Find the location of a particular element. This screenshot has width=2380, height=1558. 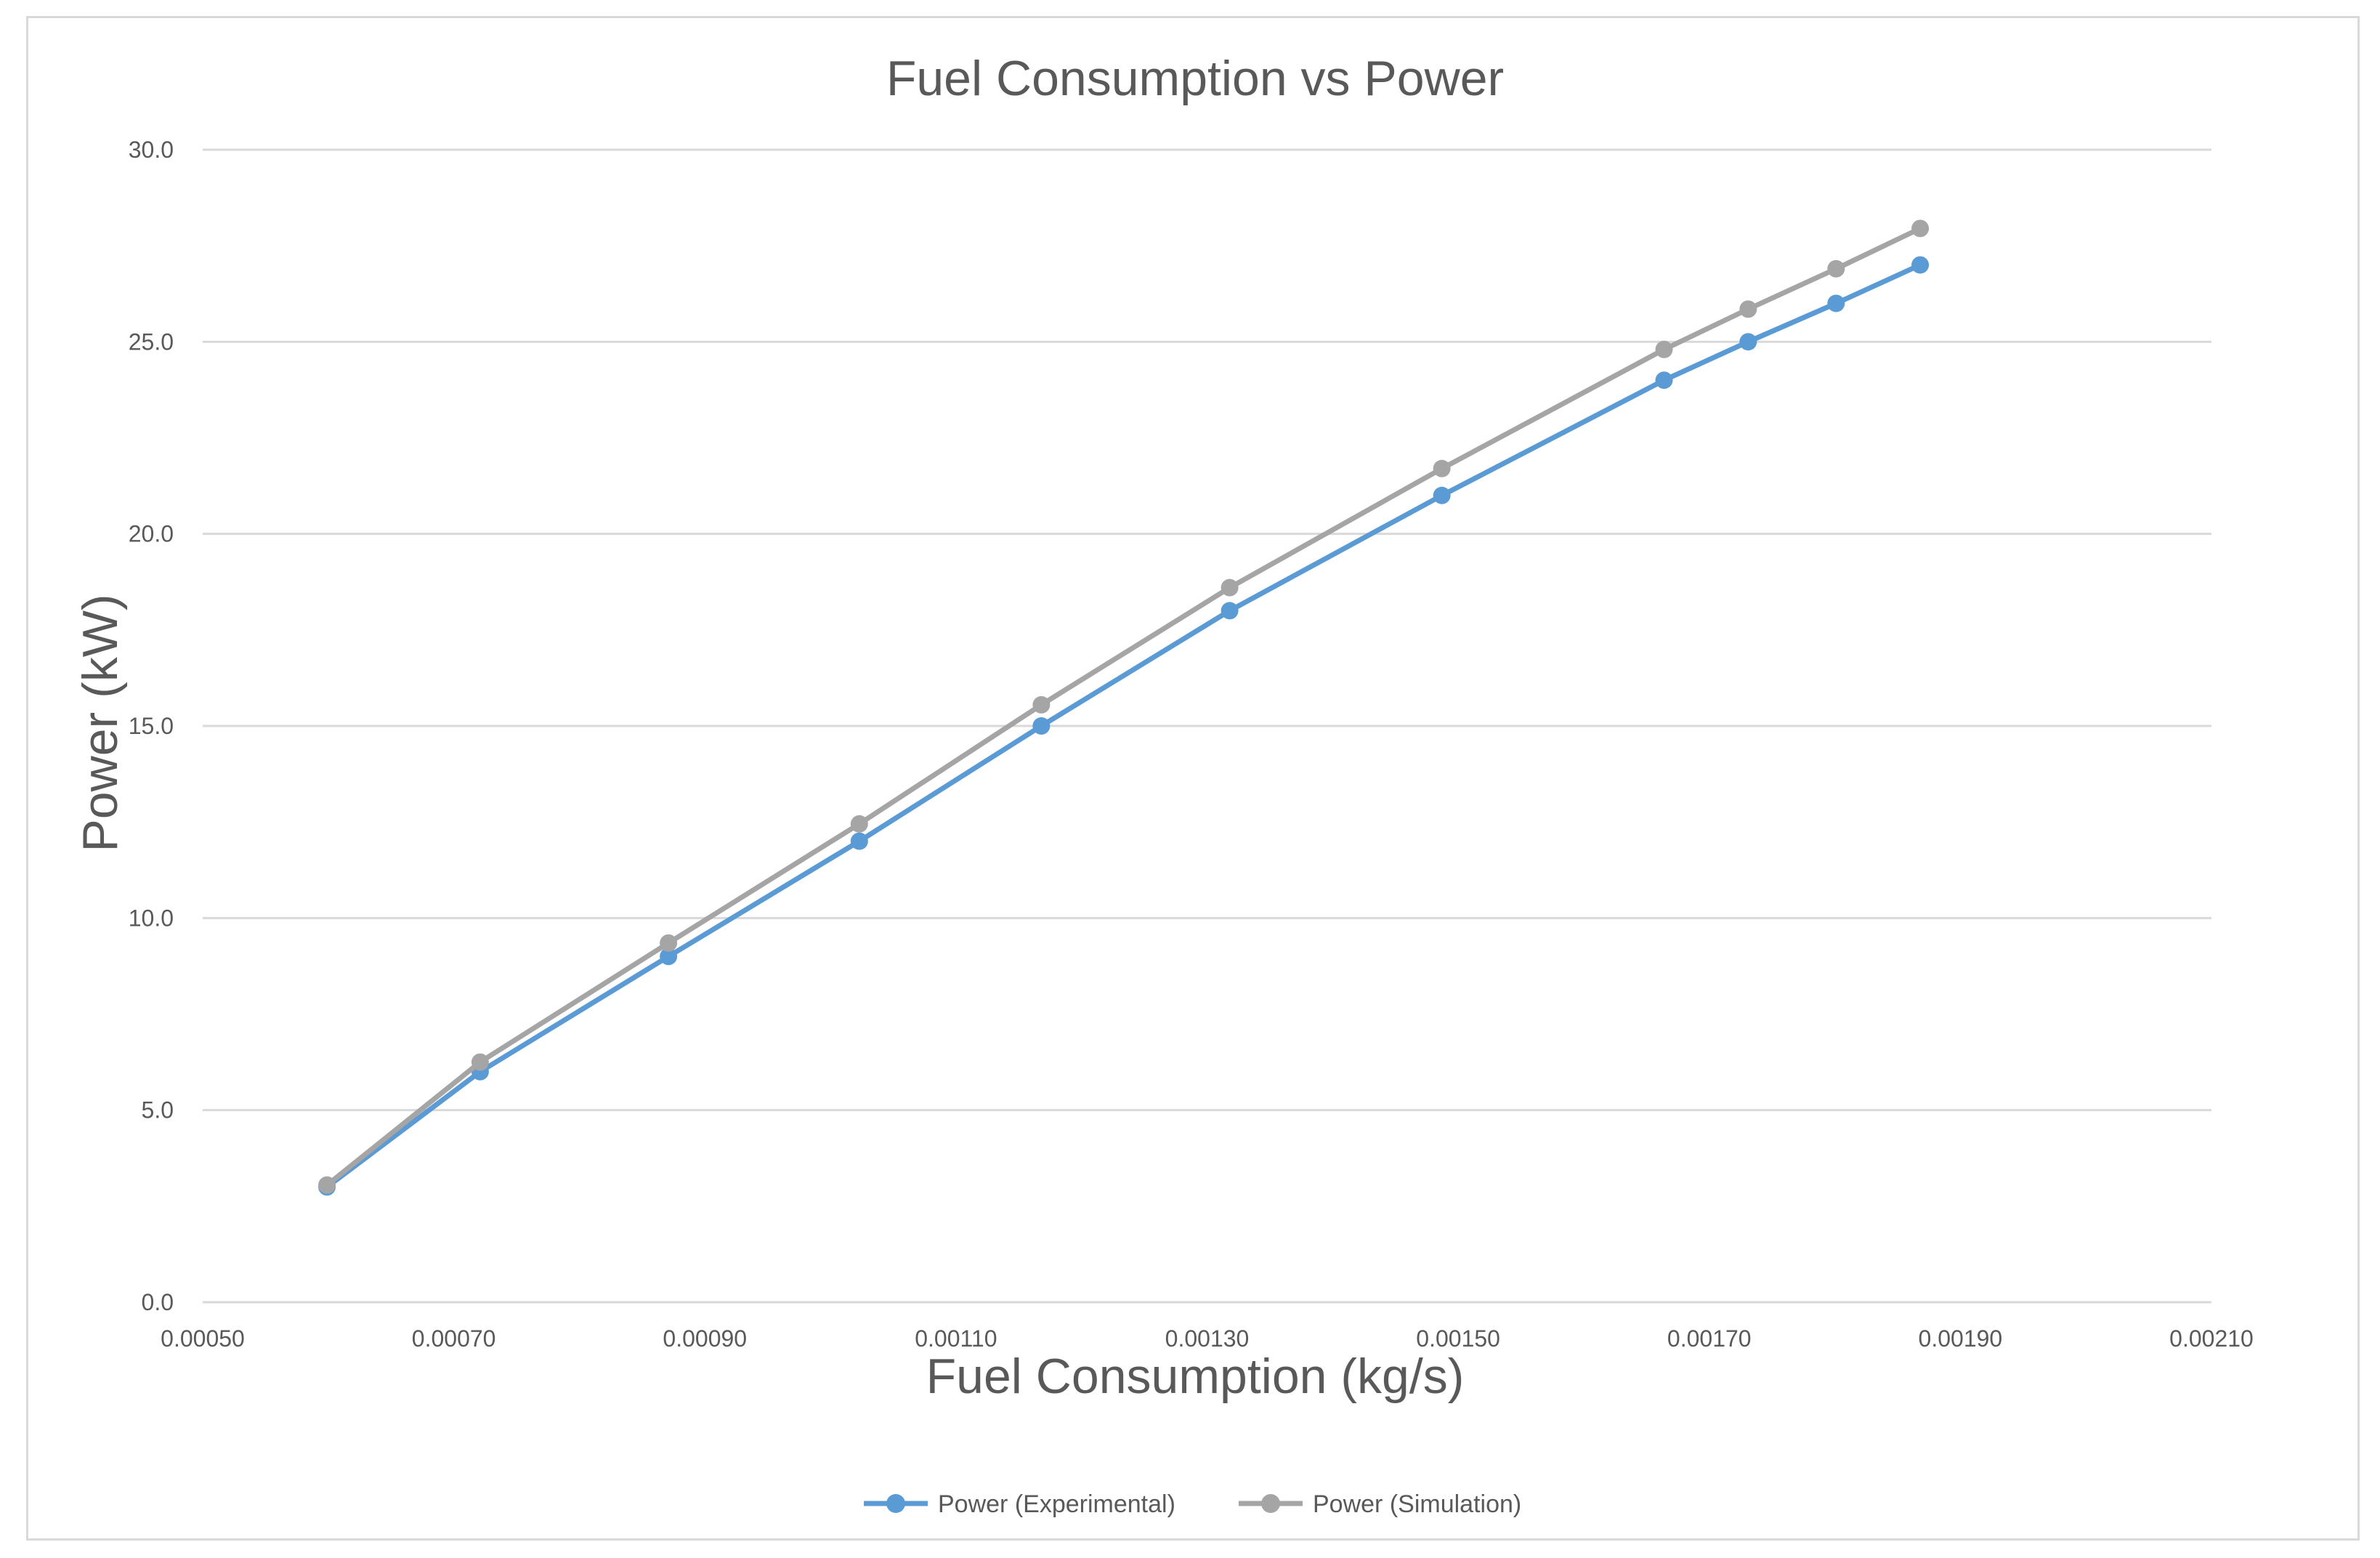

legend-item-experimental: Power (Experimental) is located at coordinates (1019, 1504).